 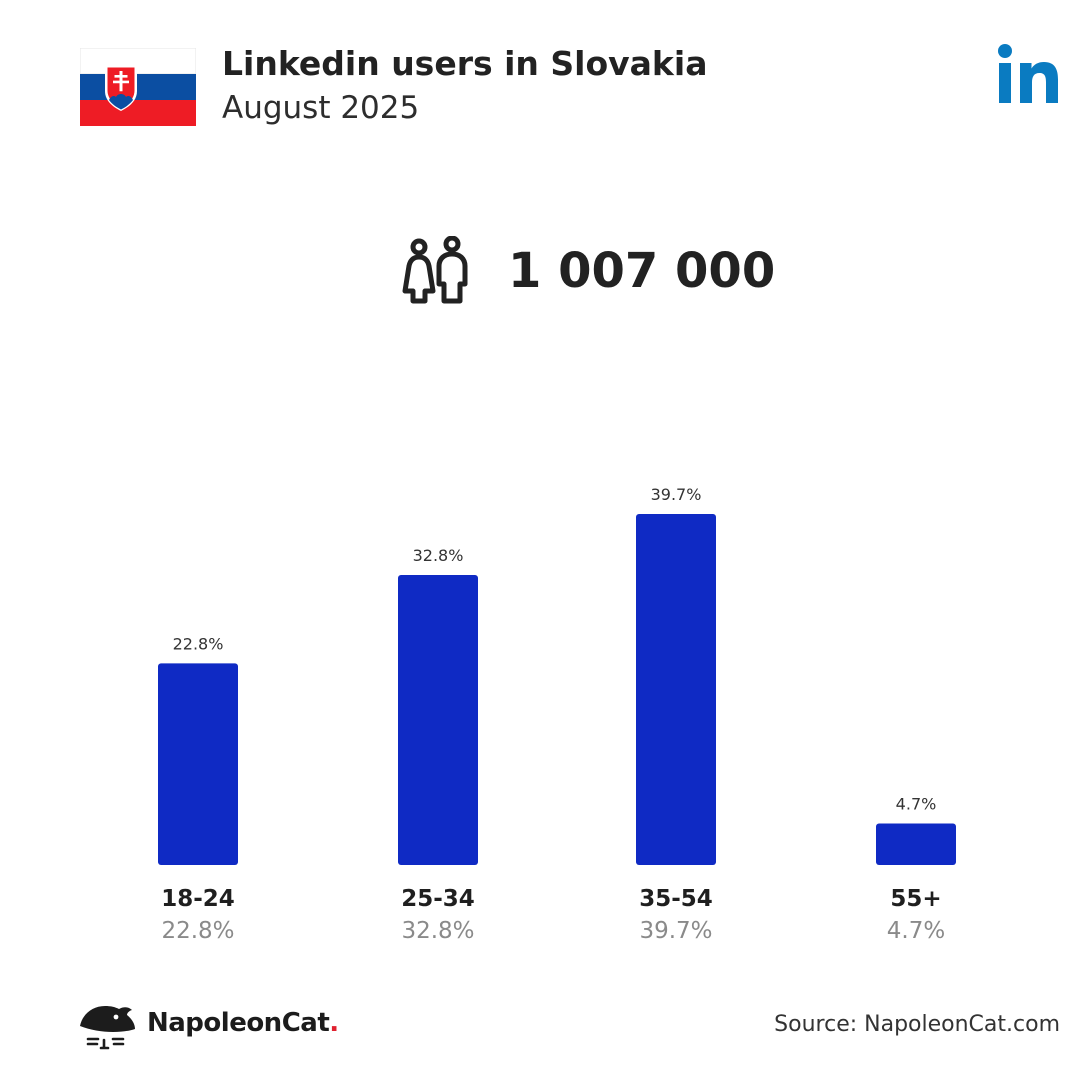 I want to click on brand-name-text: NapoleonCat, so click(x=238, y=1023).